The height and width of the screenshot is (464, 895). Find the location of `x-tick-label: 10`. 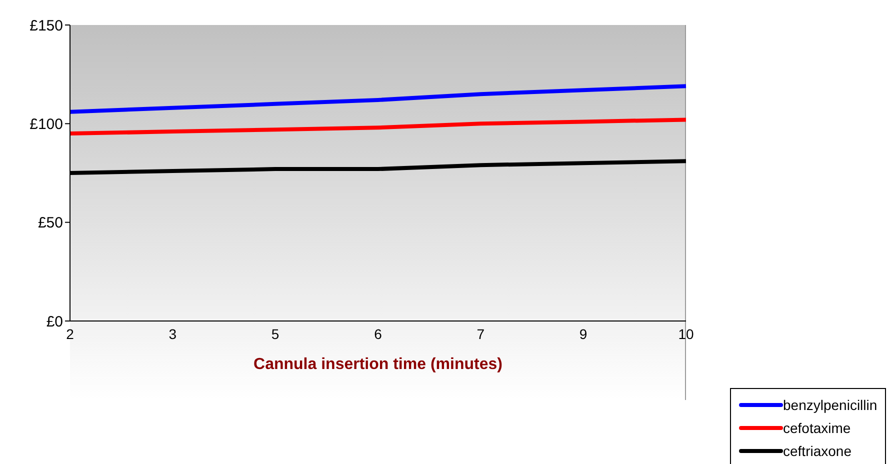

x-tick-label: 10 is located at coordinates (686, 334).